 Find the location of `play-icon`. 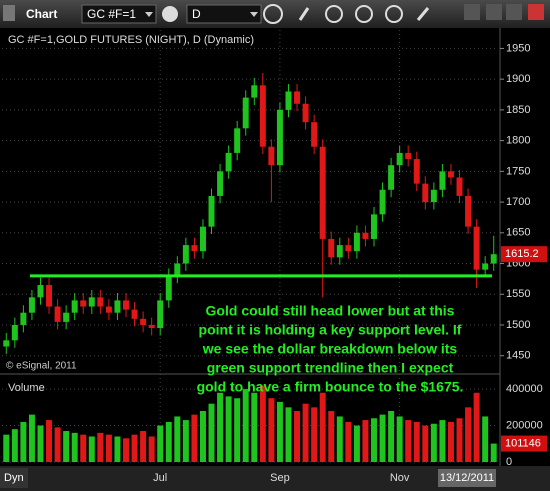

play-icon is located at coordinates (364, 14).